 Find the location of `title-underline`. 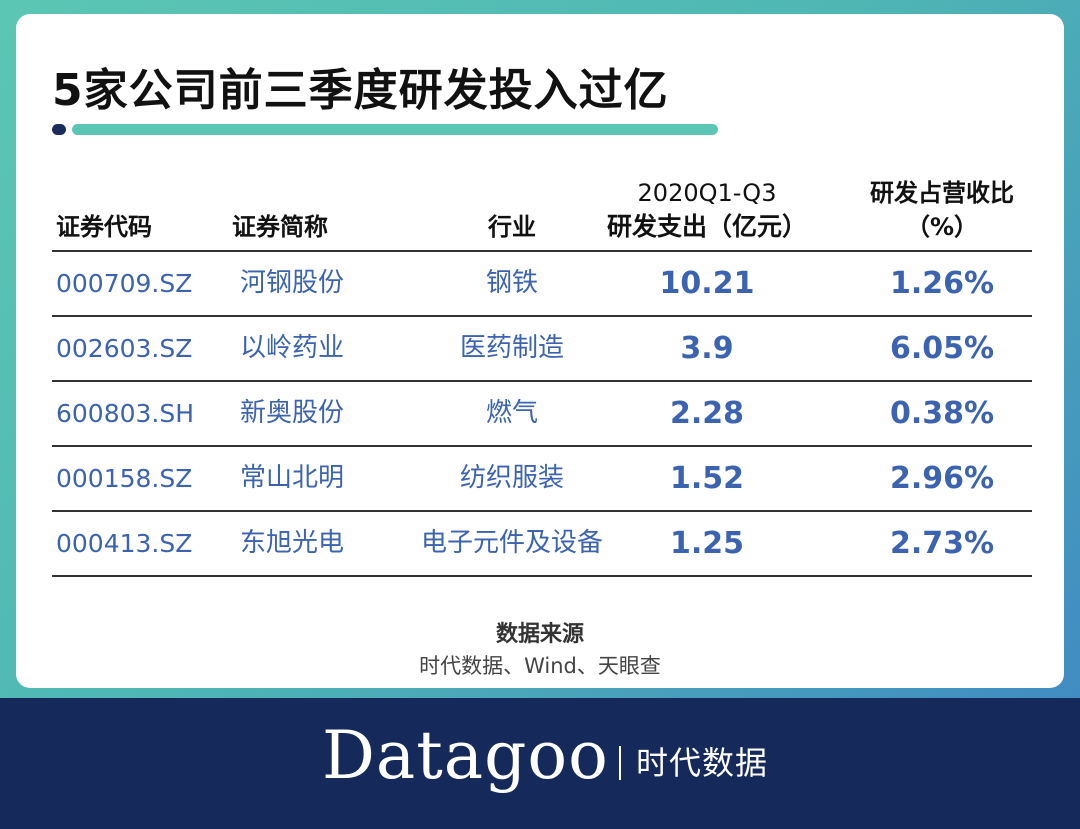

title-underline is located at coordinates (395, 129).